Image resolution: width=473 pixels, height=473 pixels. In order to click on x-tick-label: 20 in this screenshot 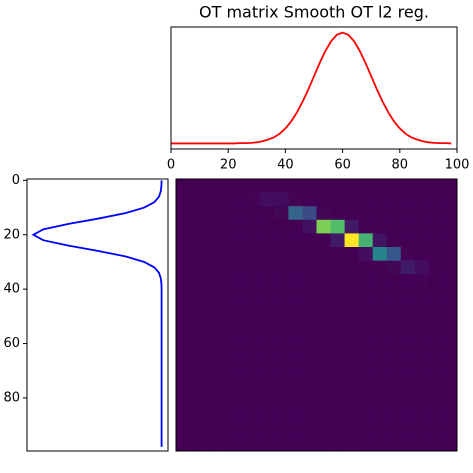, I will do `click(228, 165)`.